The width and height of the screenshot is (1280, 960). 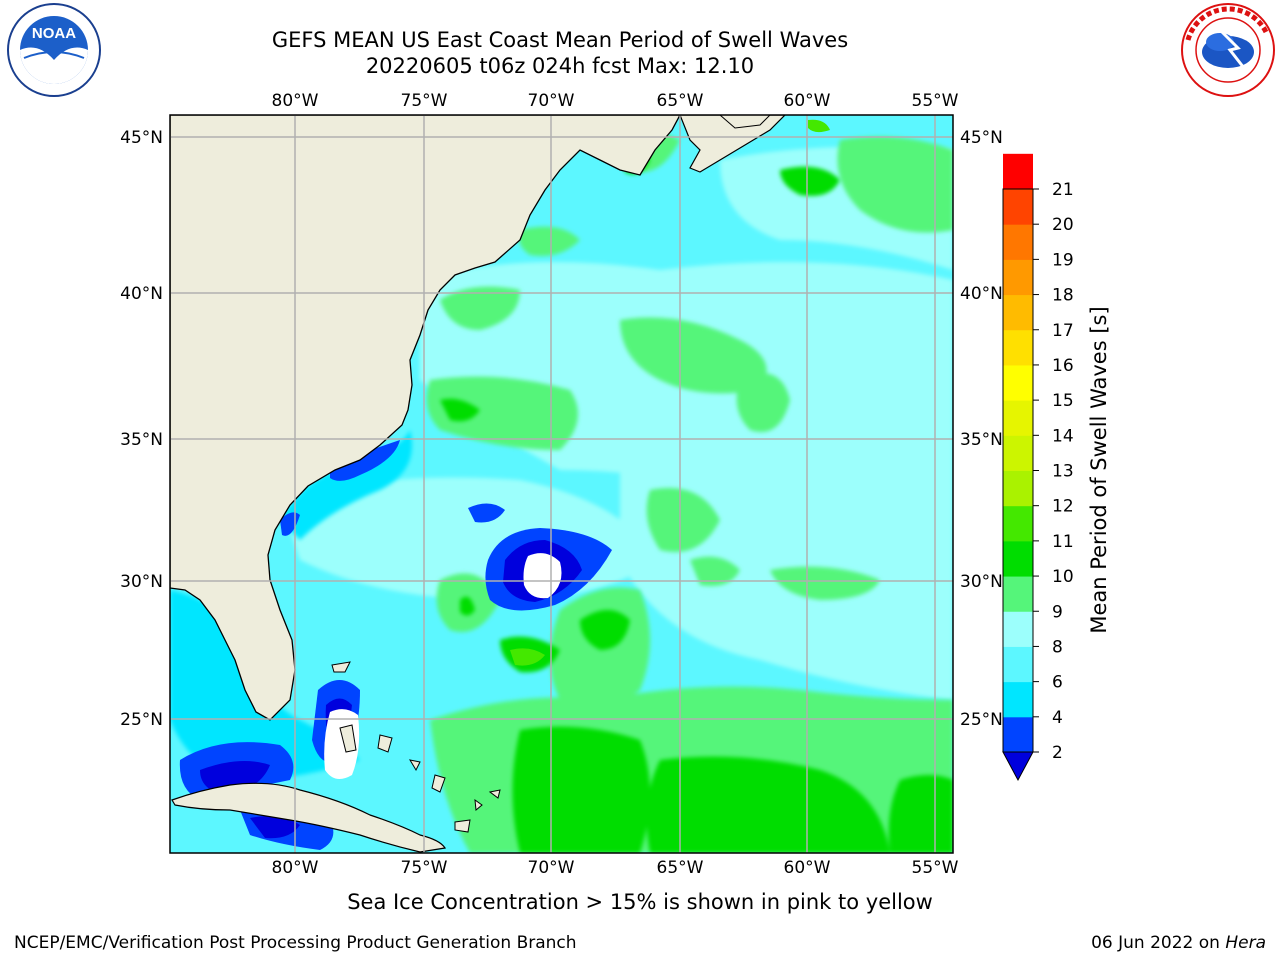 What do you see at coordinates (1063, 331) in the screenshot?
I see `colorbar-tick-label: 17` at bounding box center [1063, 331].